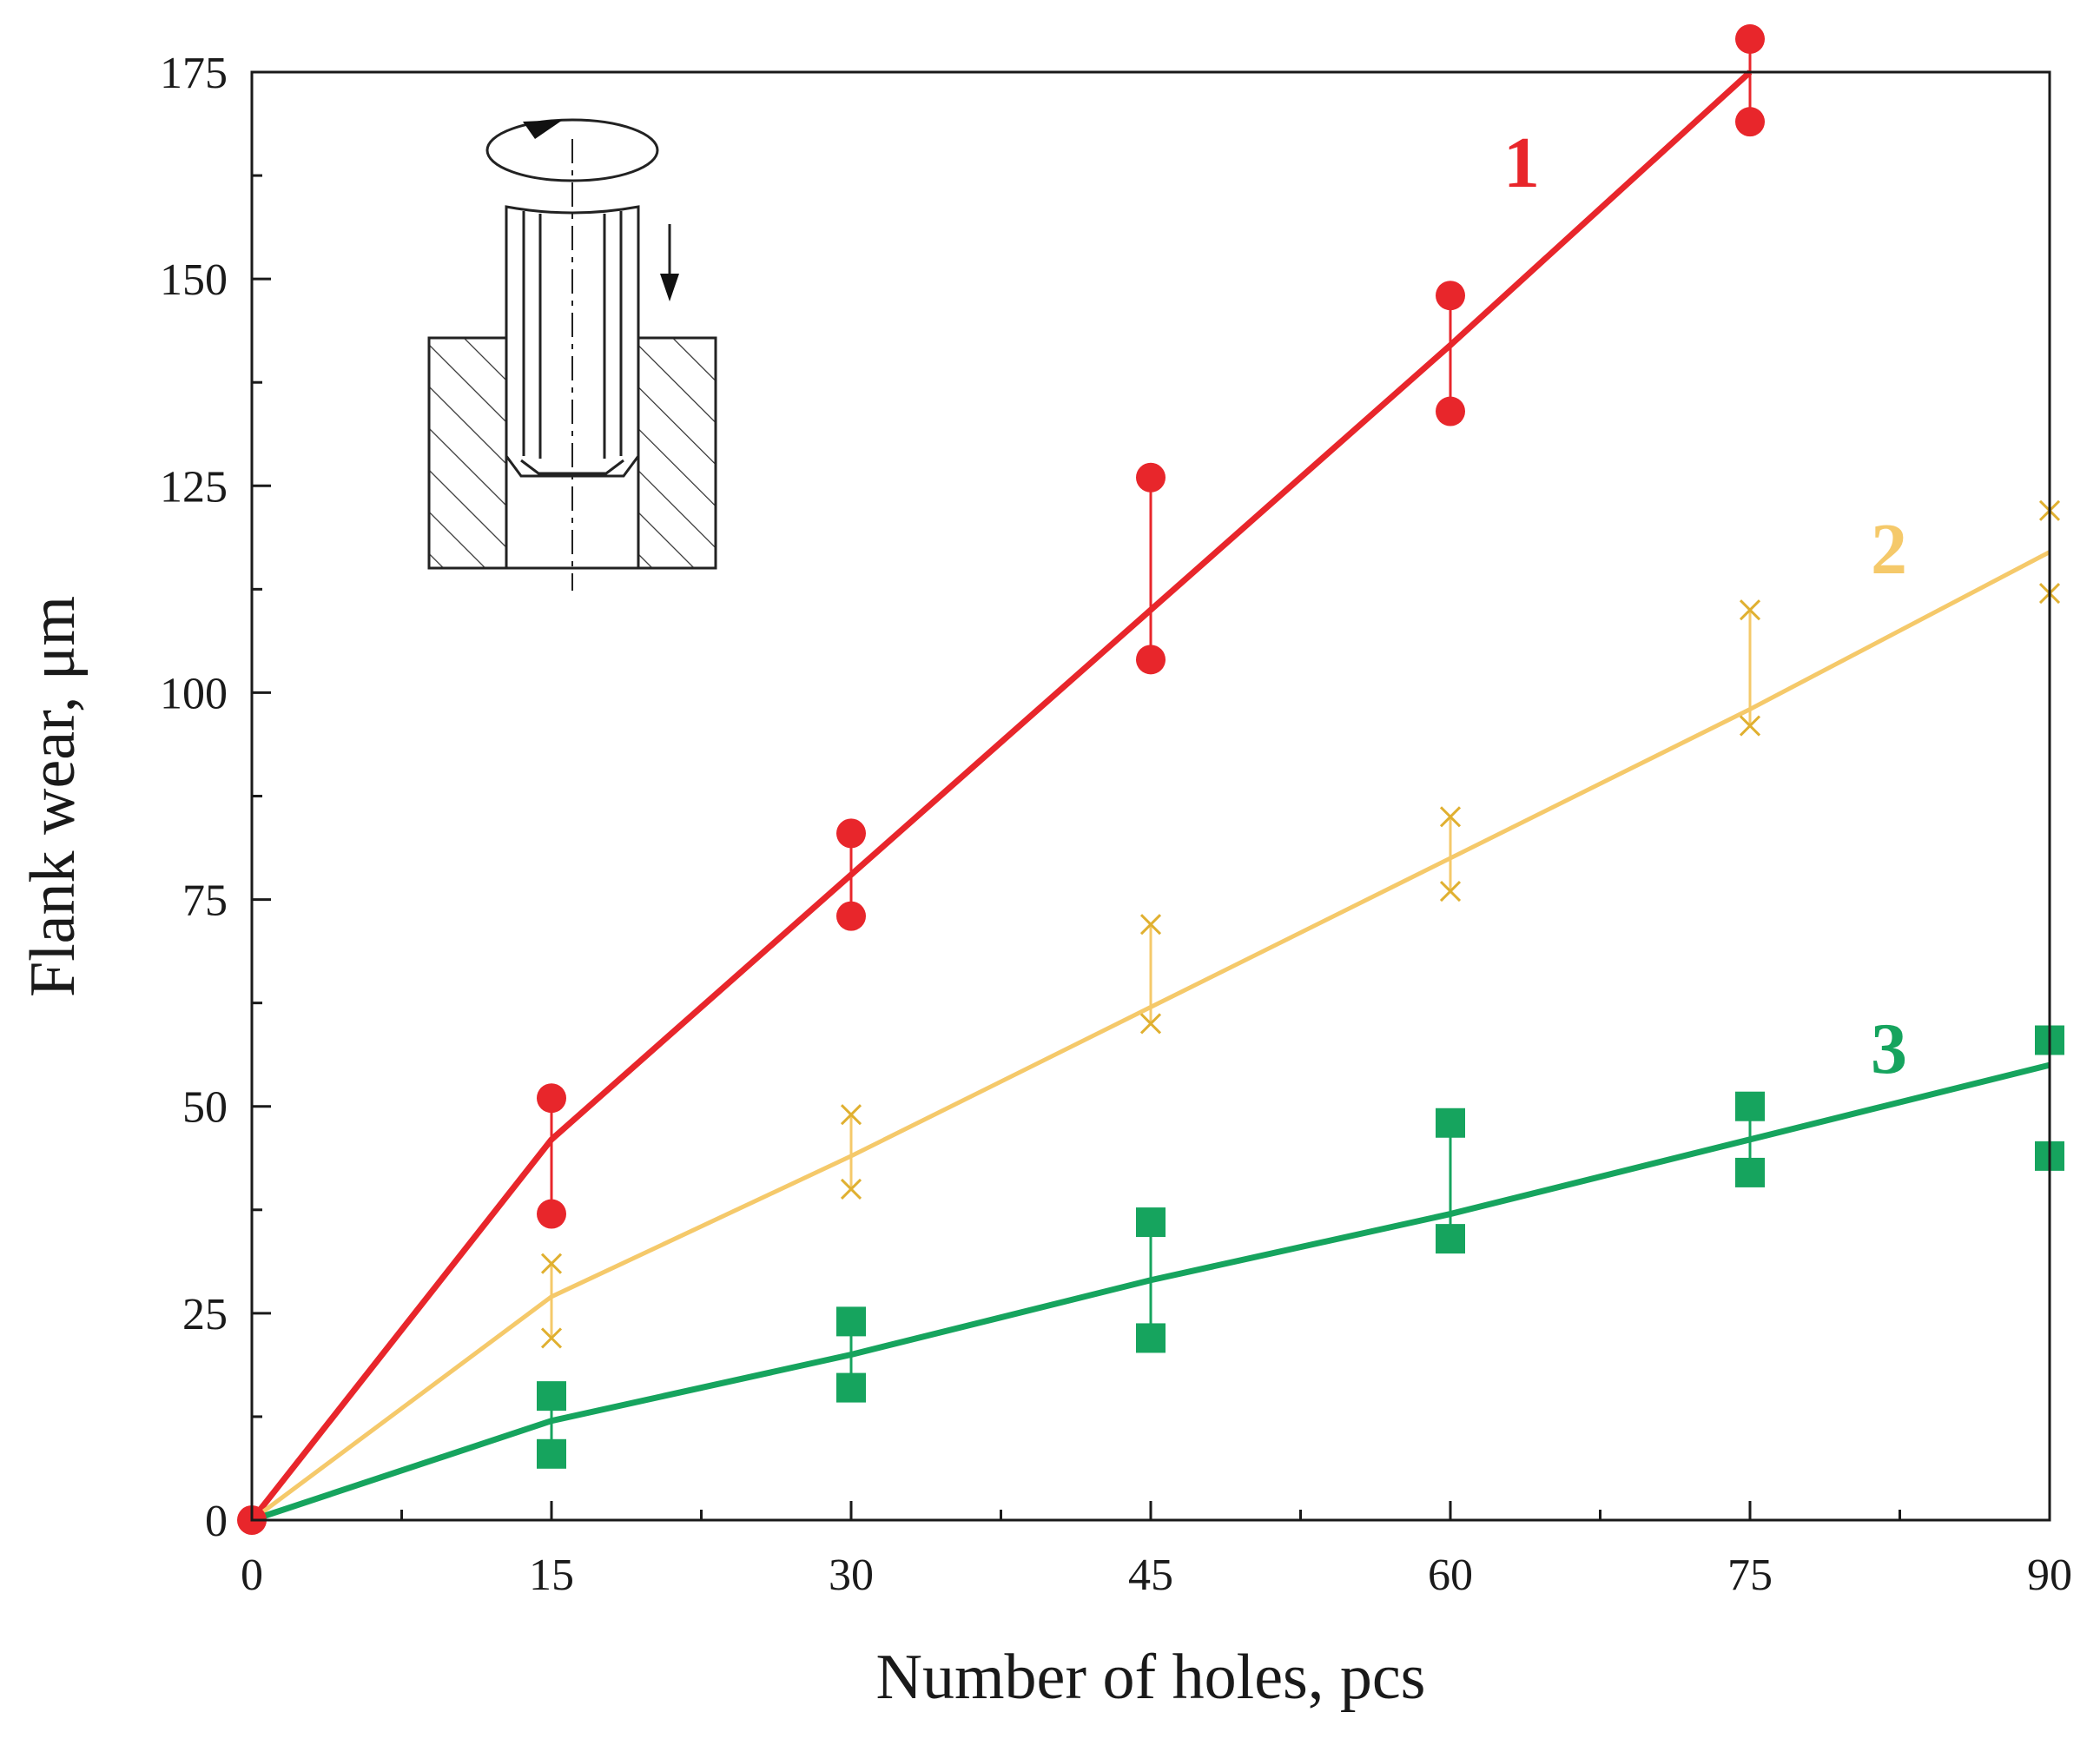 Image resolution: width=2100 pixels, height=1739 pixels. What do you see at coordinates (1521, 162) in the screenshot?
I see `series-1-label: 1` at bounding box center [1521, 162].